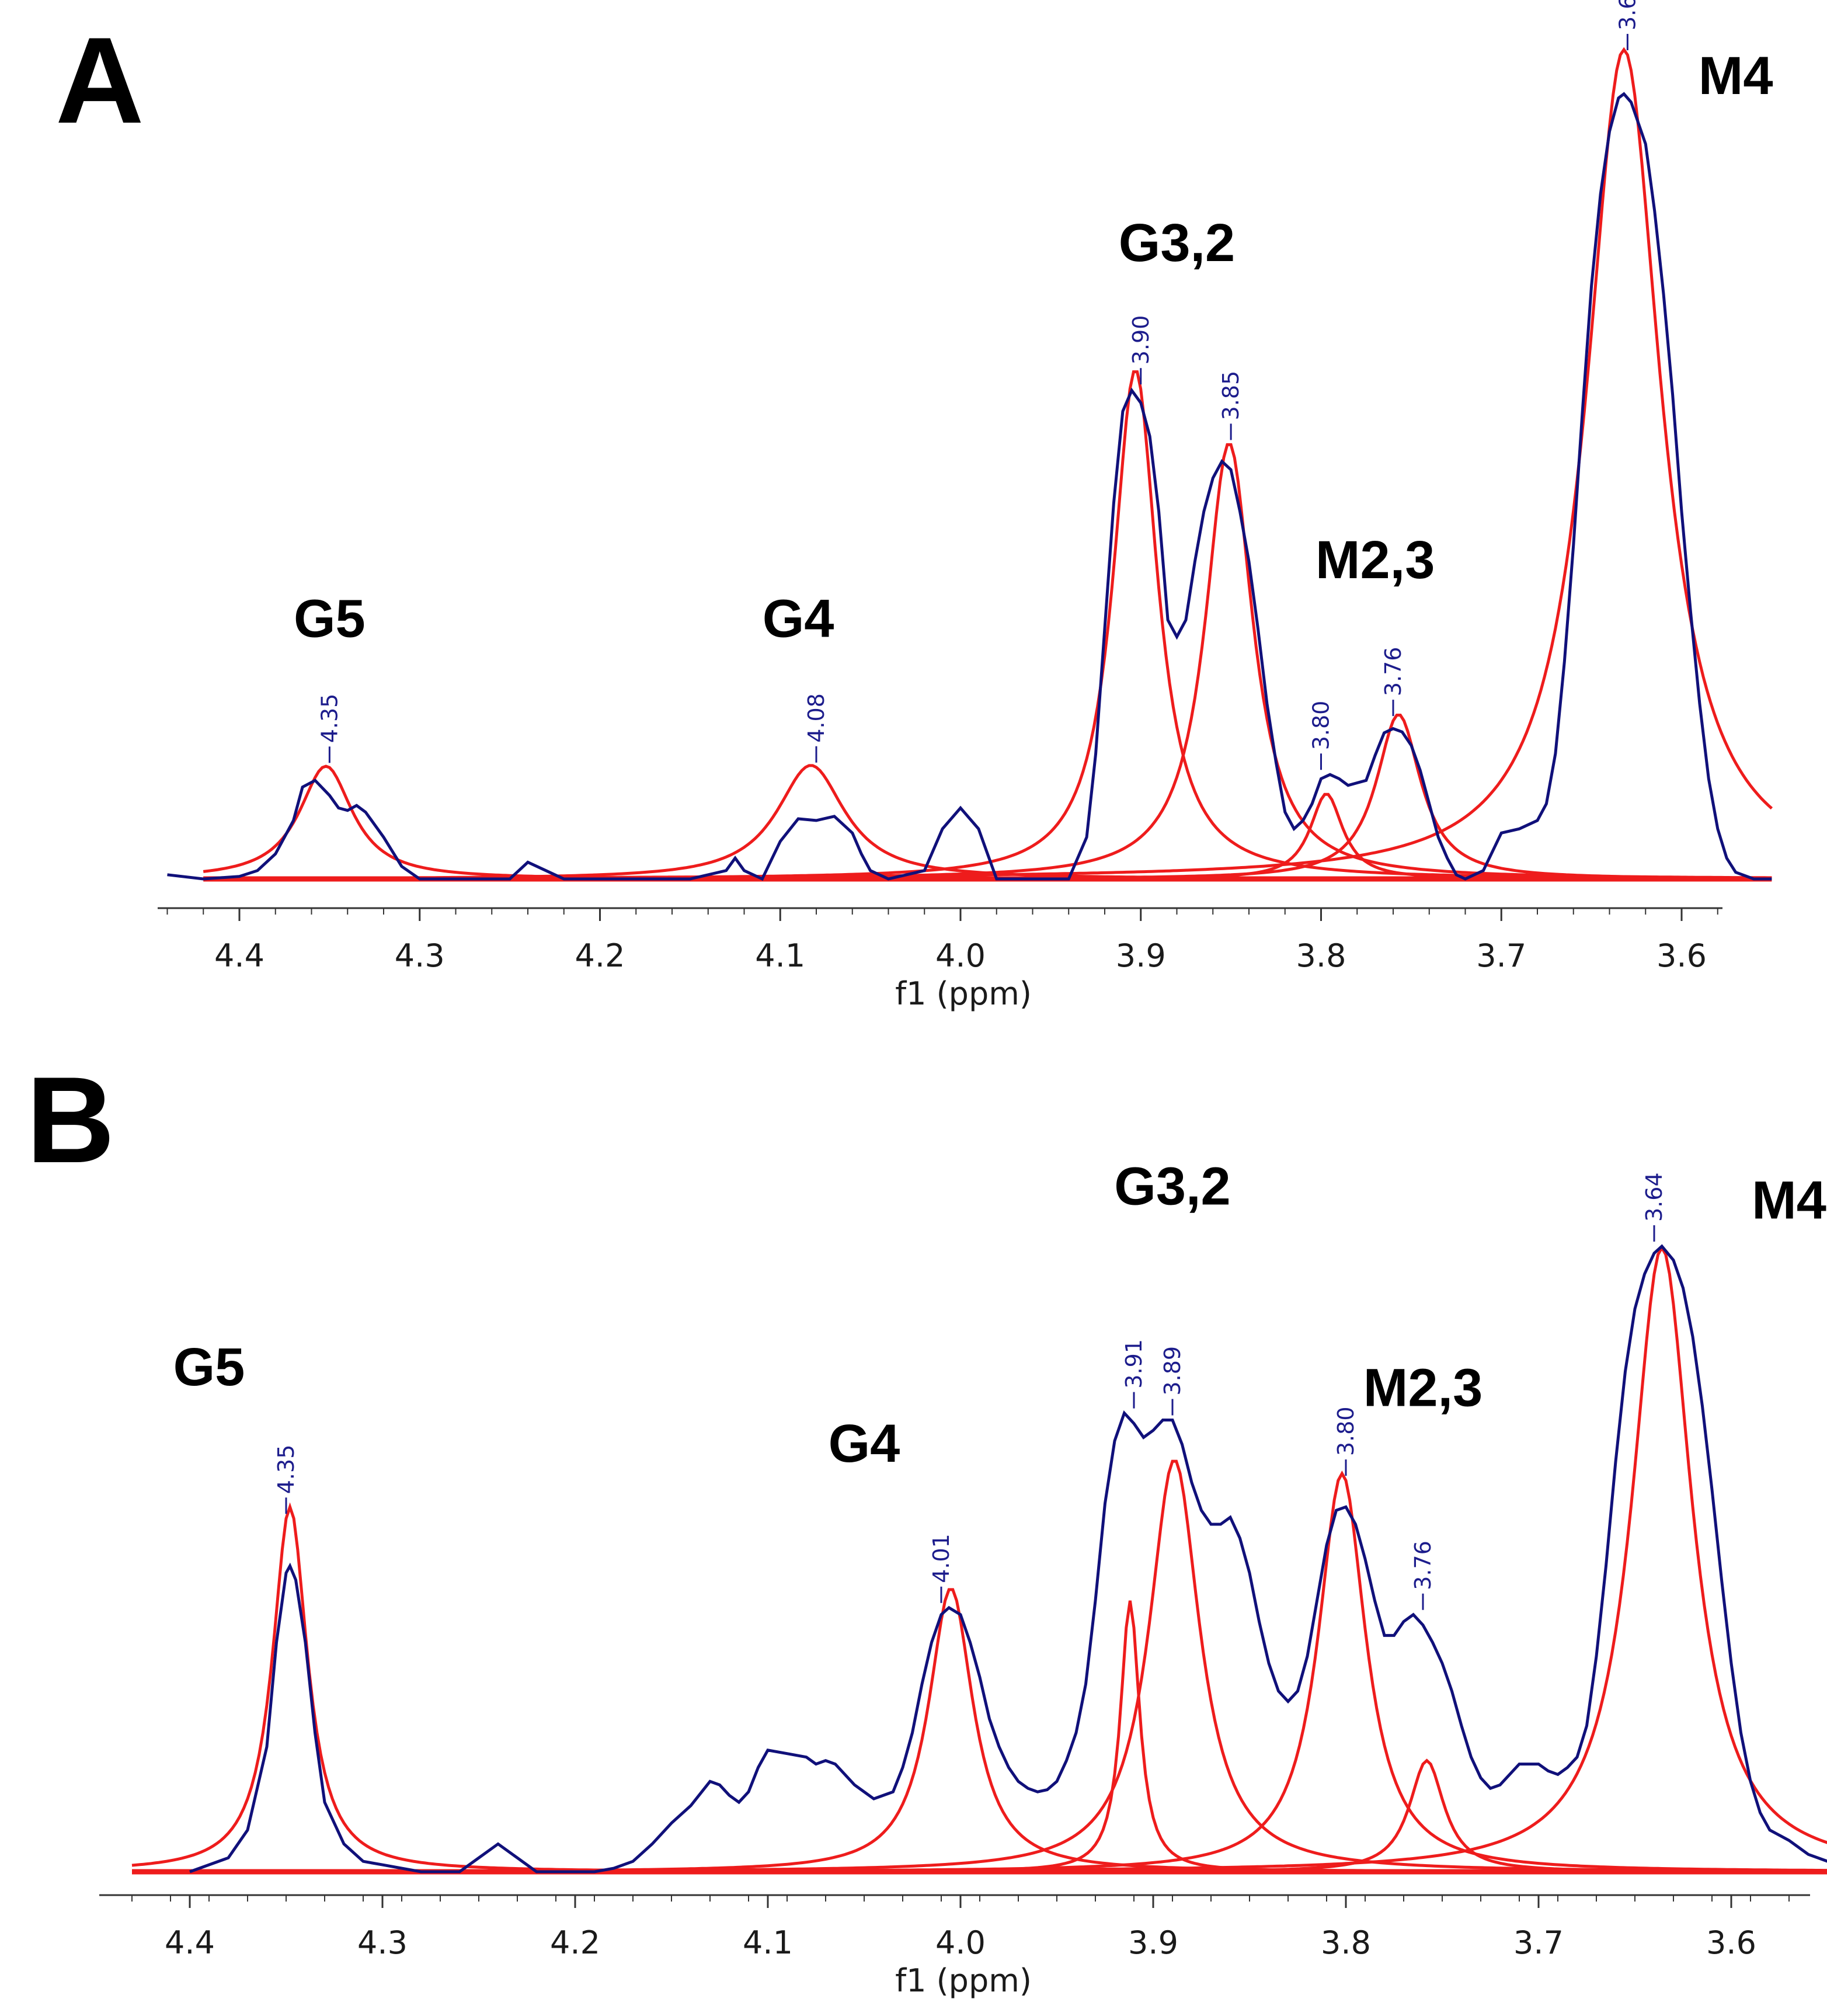  Describe the element at coordinates (1736, 76) in the screenshot. I see `panel-a-peak-group-label: M4` at that location.